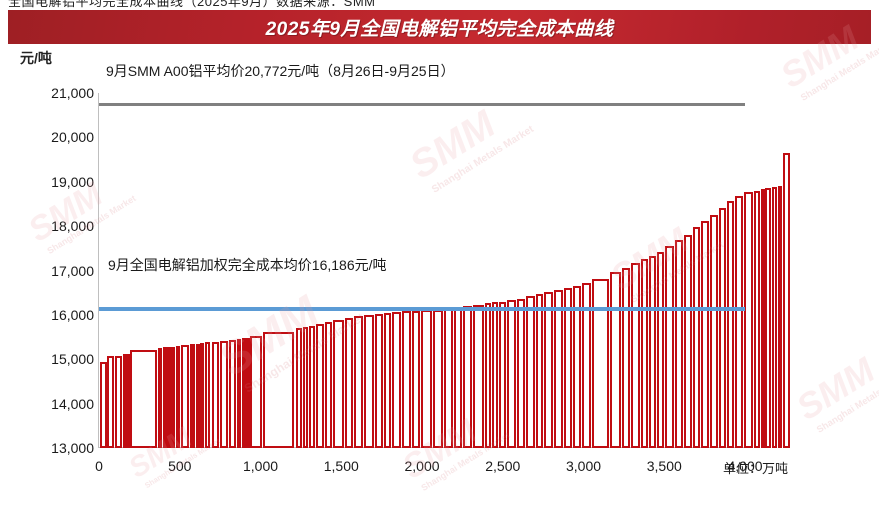  What do you see at coordinates (439, 470) in the screenshot?
I see `x-axis-tick-labels: 0 500 1,000 1,500 2,000 2,500 3,000 3,500 4,000` at bounding box center [439, 470].